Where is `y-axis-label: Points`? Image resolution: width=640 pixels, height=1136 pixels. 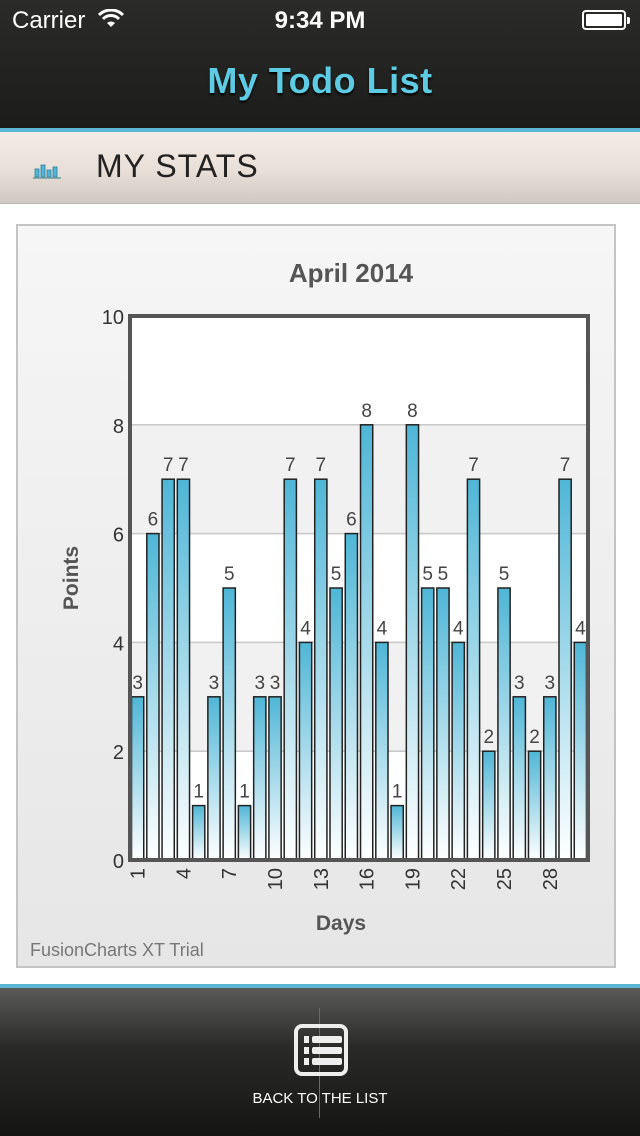 y-axis-label: Points is located at coordinates (71, 578).